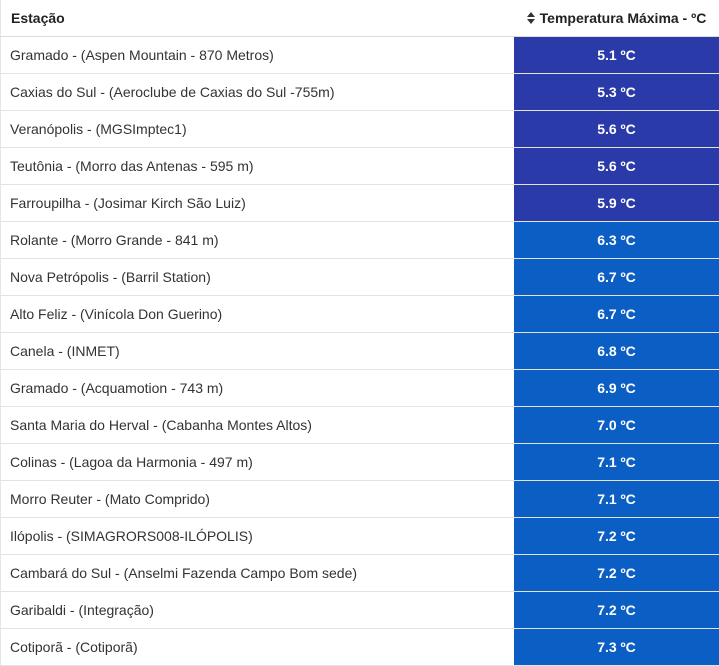 The image size is (719, 666). Describe the element at coordinates (257, 55) in the screenshot. I see `station-cell: Gramado - (Aspen Mountain - 870 Metros)` at that location.